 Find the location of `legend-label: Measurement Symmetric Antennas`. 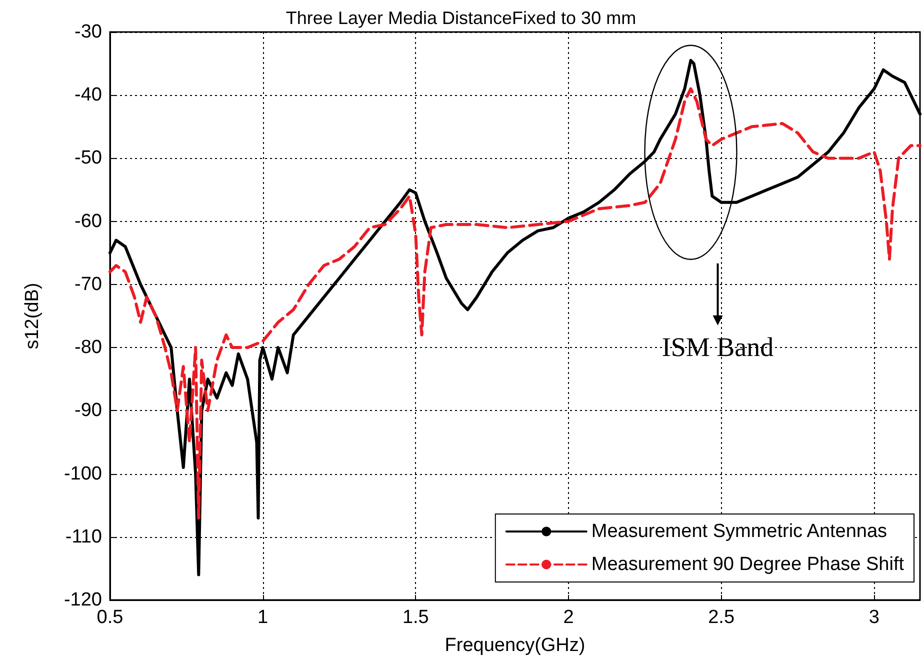

legend-label: Measurement Symmetric Antennas is located at coordinates (739, 531).